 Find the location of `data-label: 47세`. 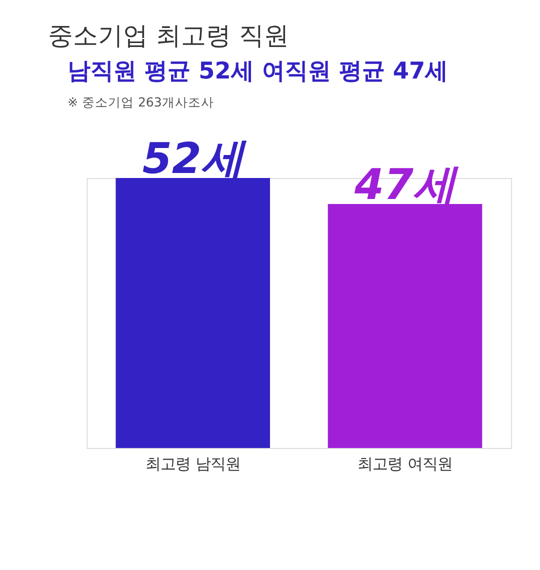

data-label: 47세 is located at coordinates (406, 185).